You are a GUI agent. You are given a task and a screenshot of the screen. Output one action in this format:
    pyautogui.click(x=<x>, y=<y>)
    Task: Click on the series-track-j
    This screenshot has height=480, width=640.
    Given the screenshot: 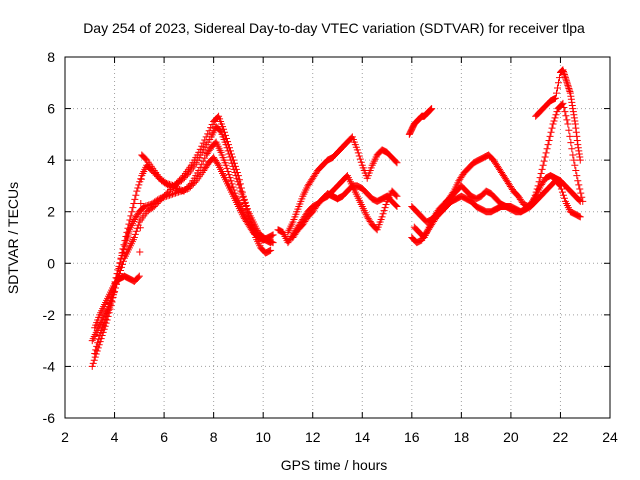 What is the action you would take?
    pyautogui.click(x=496, y=212)
    